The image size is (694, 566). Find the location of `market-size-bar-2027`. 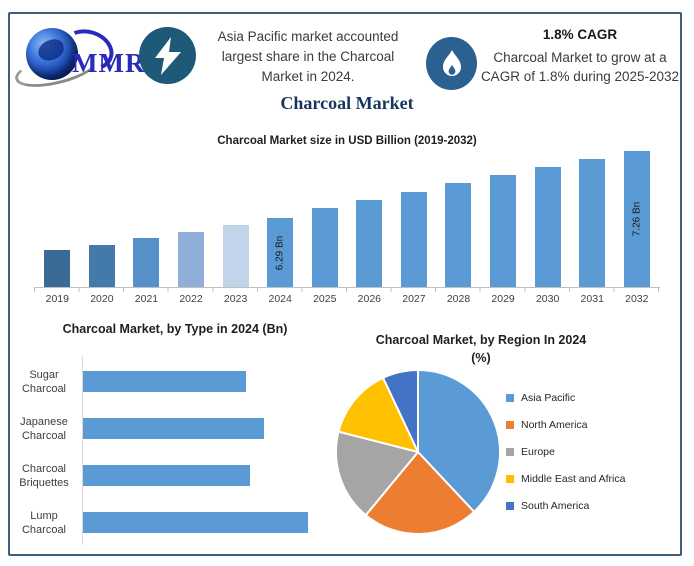

market-size-bar-2027 is located at coordinates (413, 239).